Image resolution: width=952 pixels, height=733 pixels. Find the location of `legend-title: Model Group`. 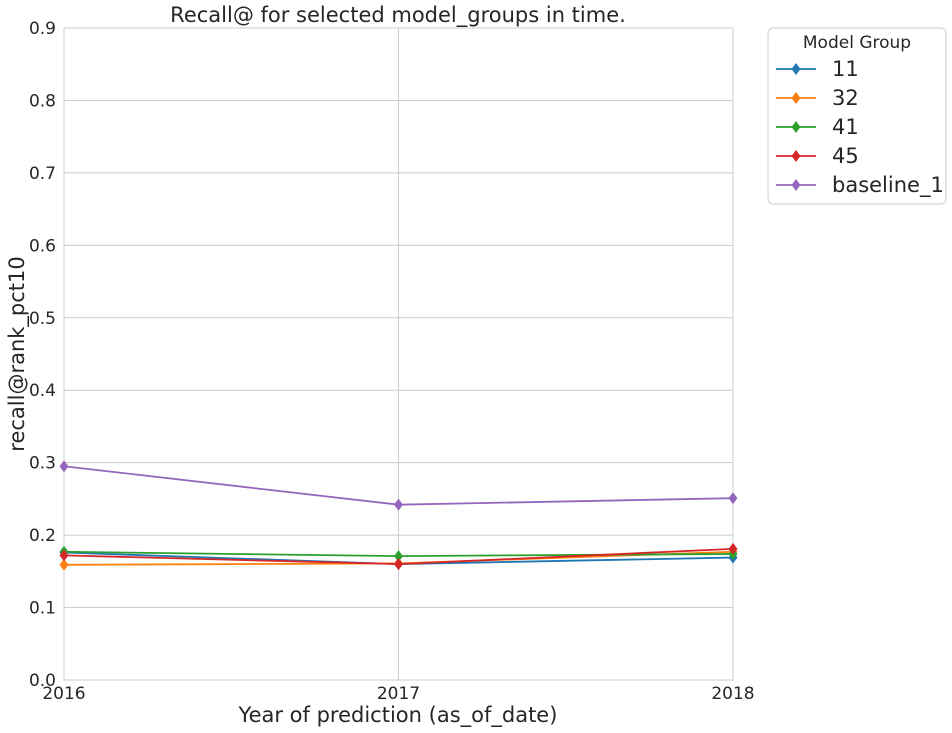

legend-title: Model Group is located at coordinates (857, 43).